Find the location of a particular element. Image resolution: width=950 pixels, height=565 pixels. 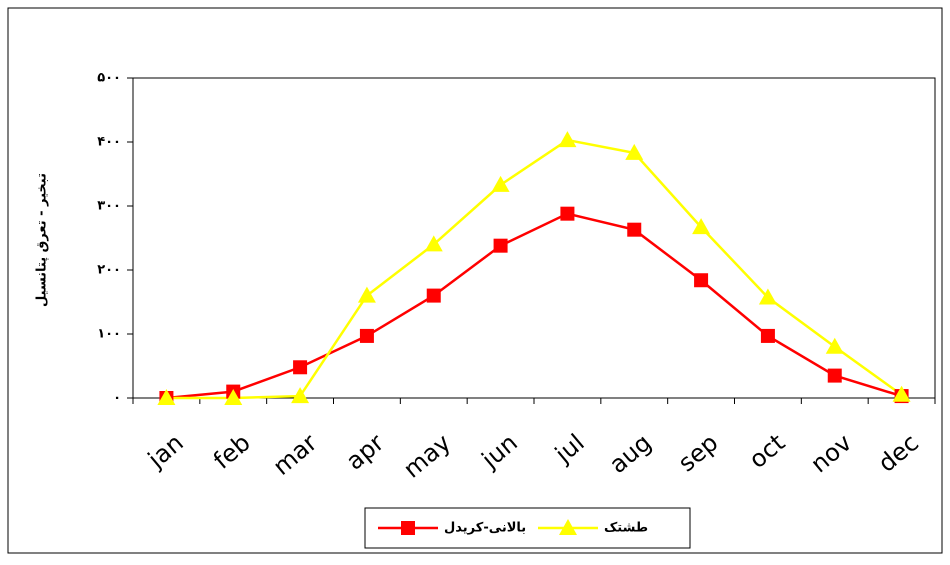

y-tick-label: ۱۰۰ is located at coordinates (109, 334).